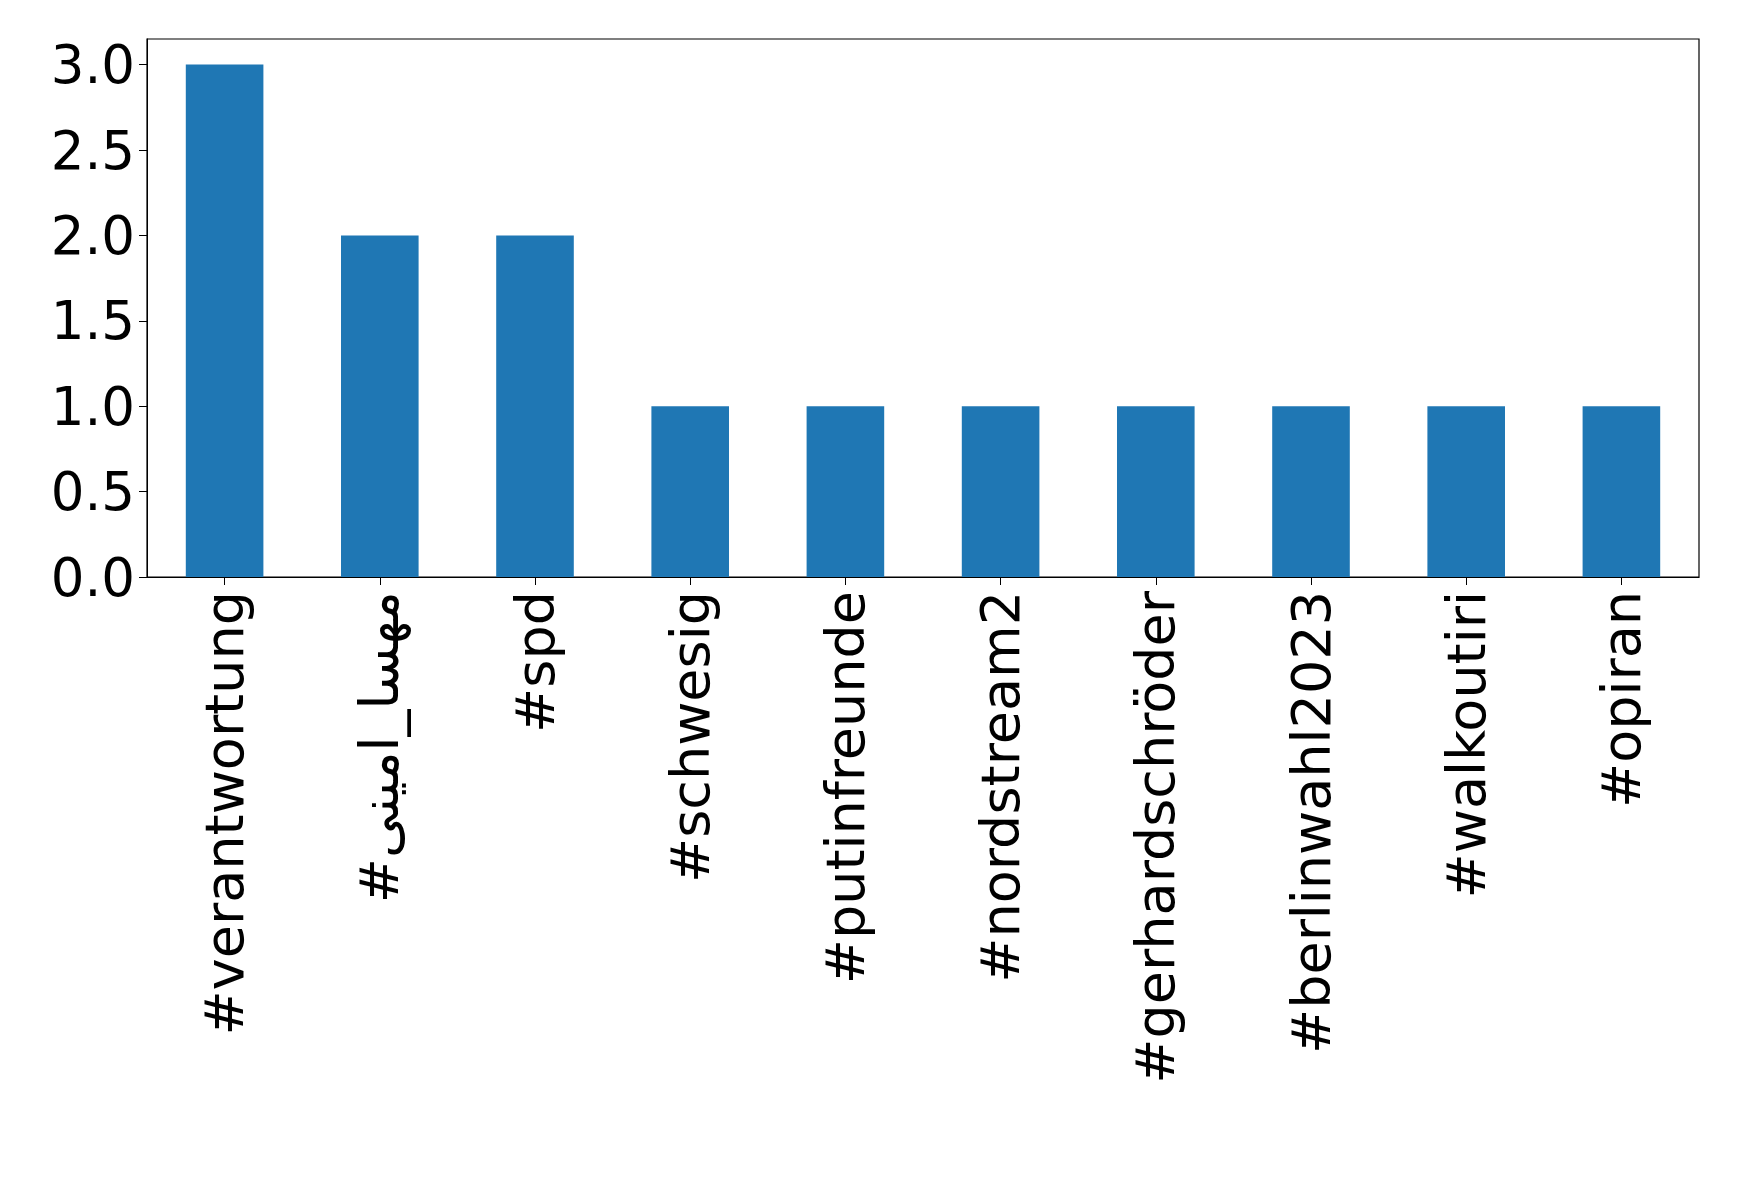  Describe the element at coordinates (845, 788) in the screenshot. I see `x-tick-label: #putinfreunde` at that location.